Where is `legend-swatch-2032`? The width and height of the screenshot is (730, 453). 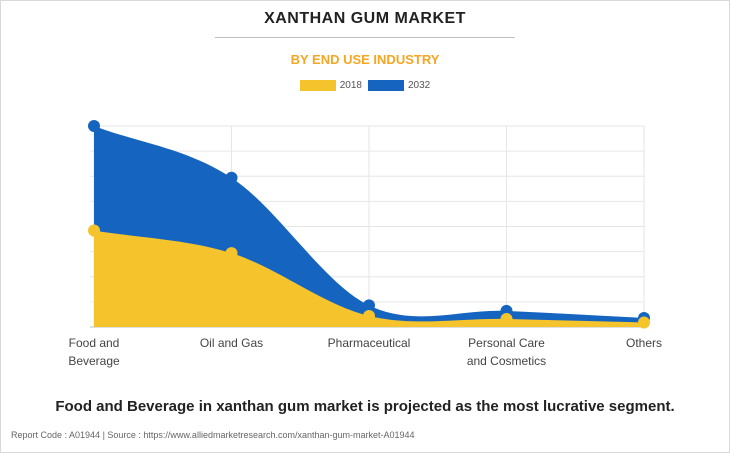 legend-swatch-2032 is located at coordinates (386, 85).